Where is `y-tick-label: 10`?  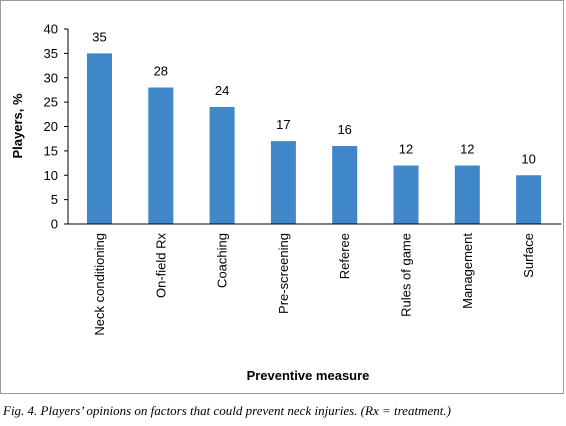 y-tick-label: 10 is located at coordinates (51, 175).